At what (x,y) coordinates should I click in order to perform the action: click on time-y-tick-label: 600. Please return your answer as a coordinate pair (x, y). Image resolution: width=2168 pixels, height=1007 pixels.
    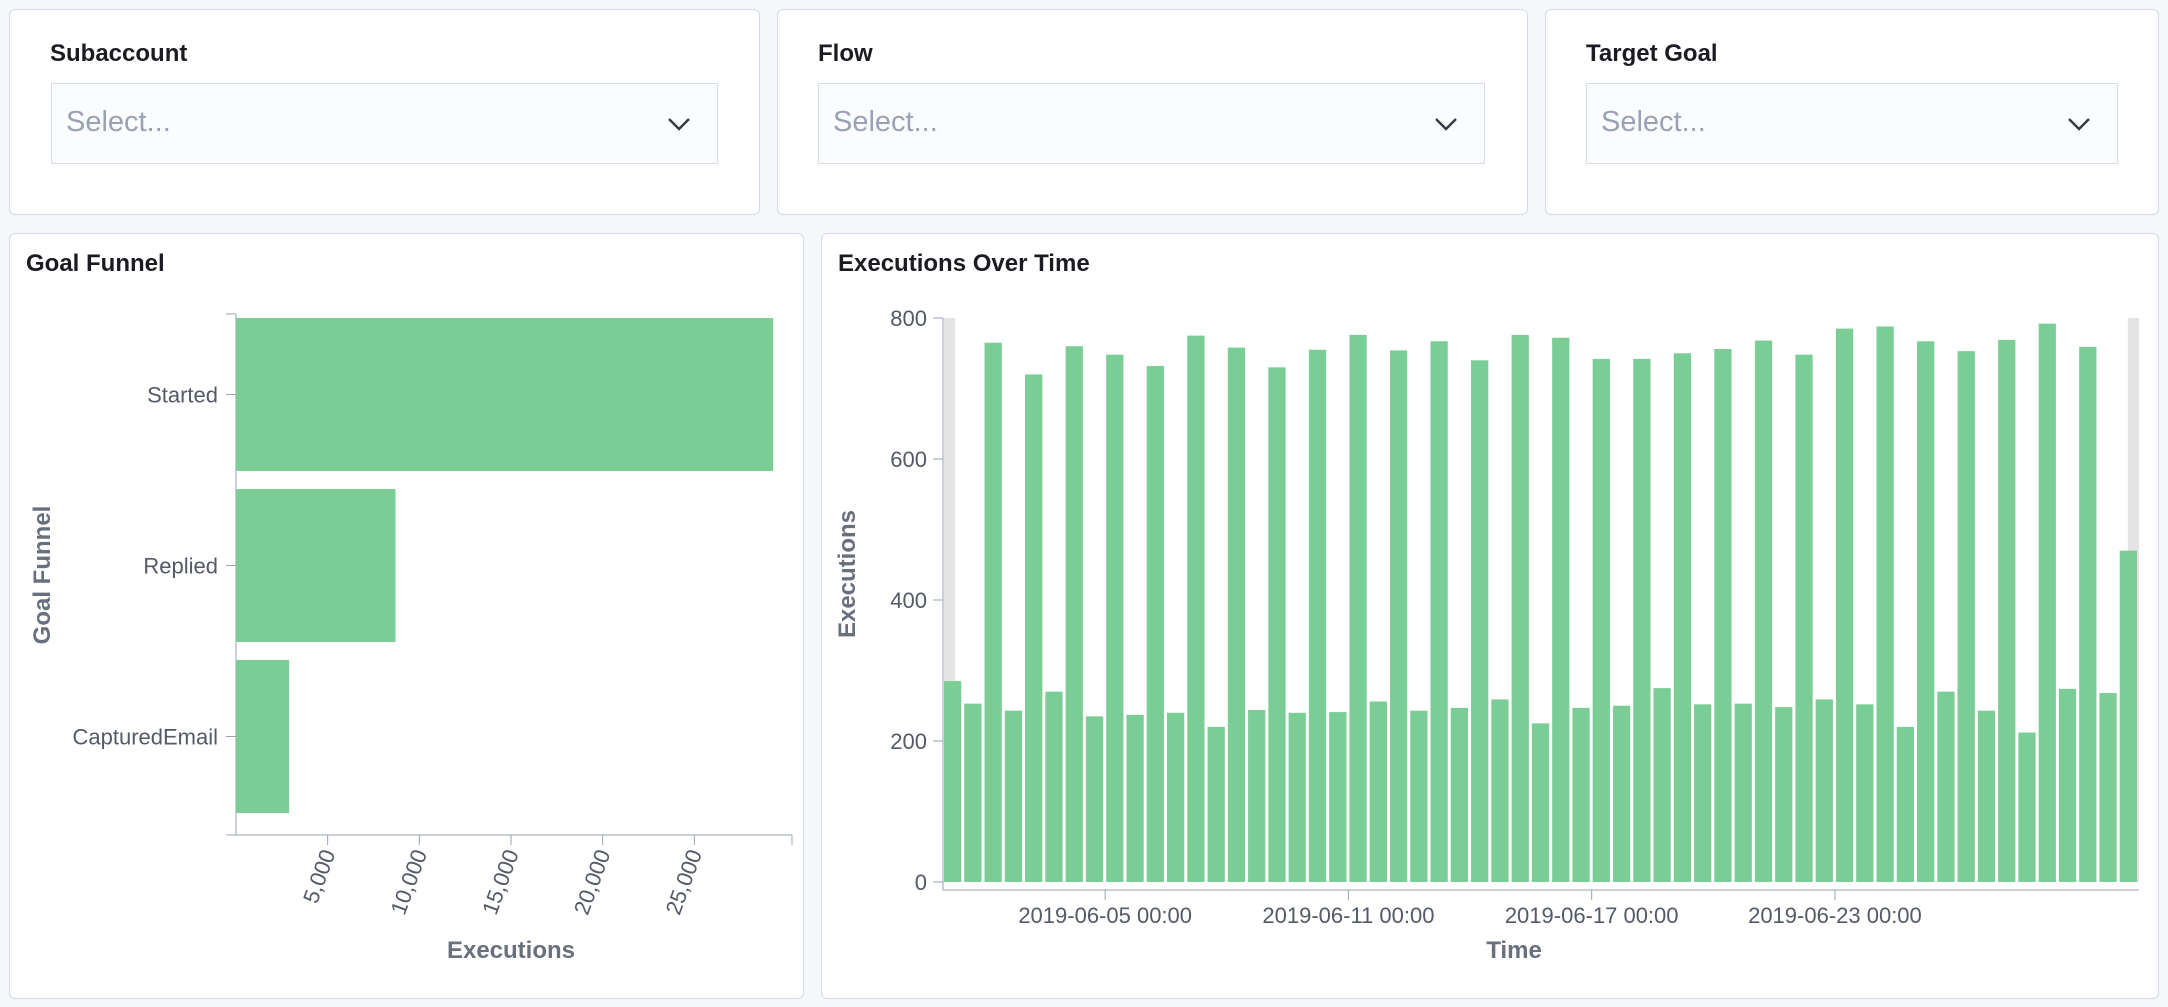
    Looking at the image, I should click on (908, 459).